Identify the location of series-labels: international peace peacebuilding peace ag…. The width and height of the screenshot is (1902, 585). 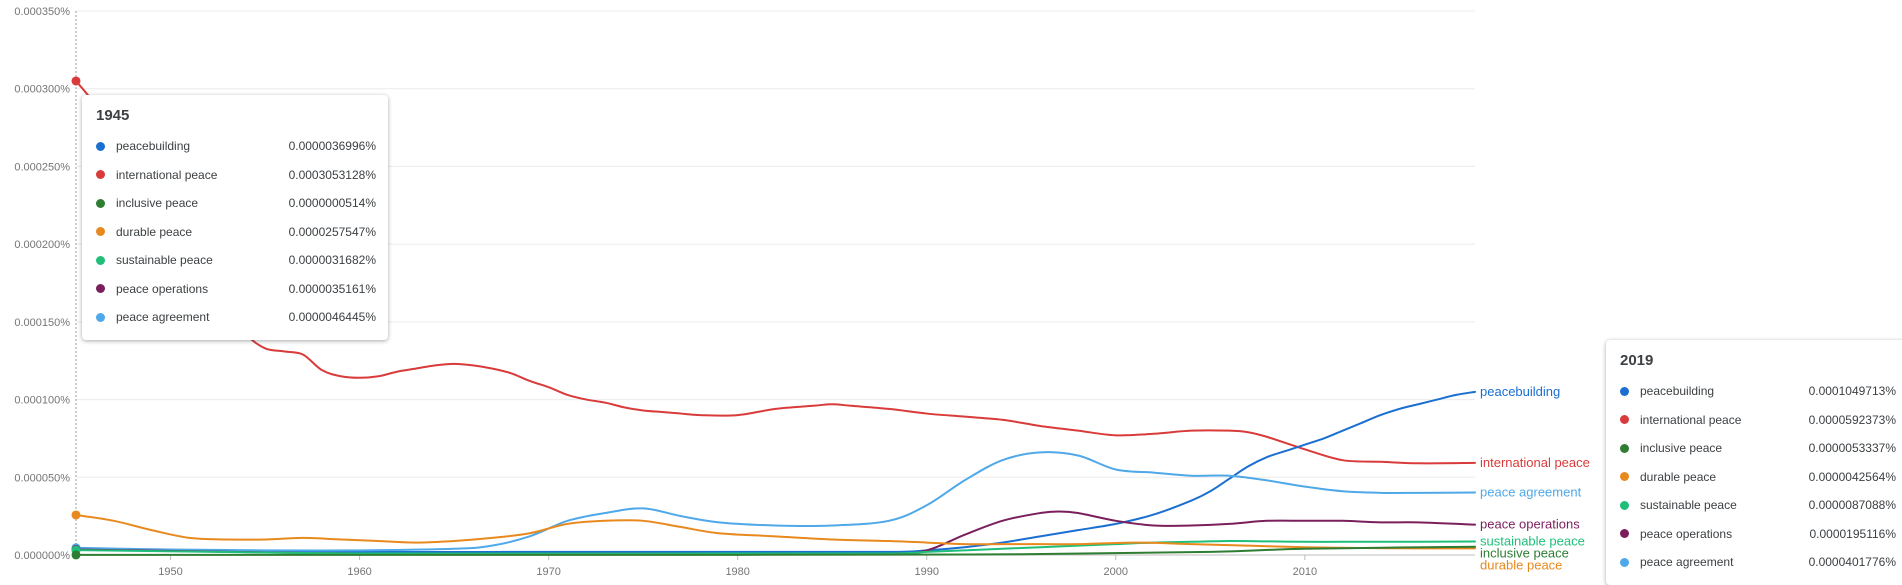
(1535, 478).